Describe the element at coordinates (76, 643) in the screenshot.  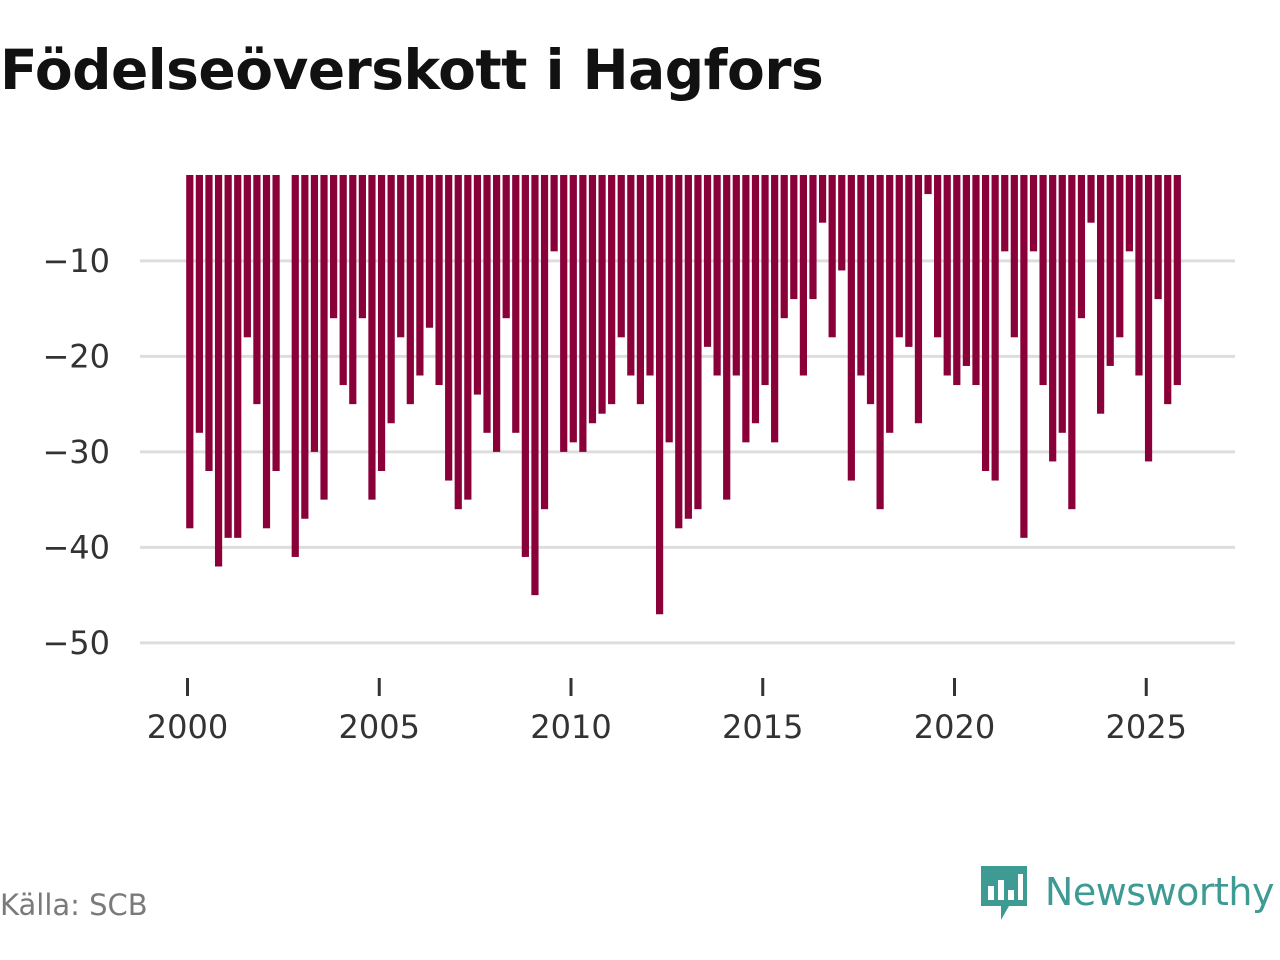
I see `y-tick-label: −50` at that location.